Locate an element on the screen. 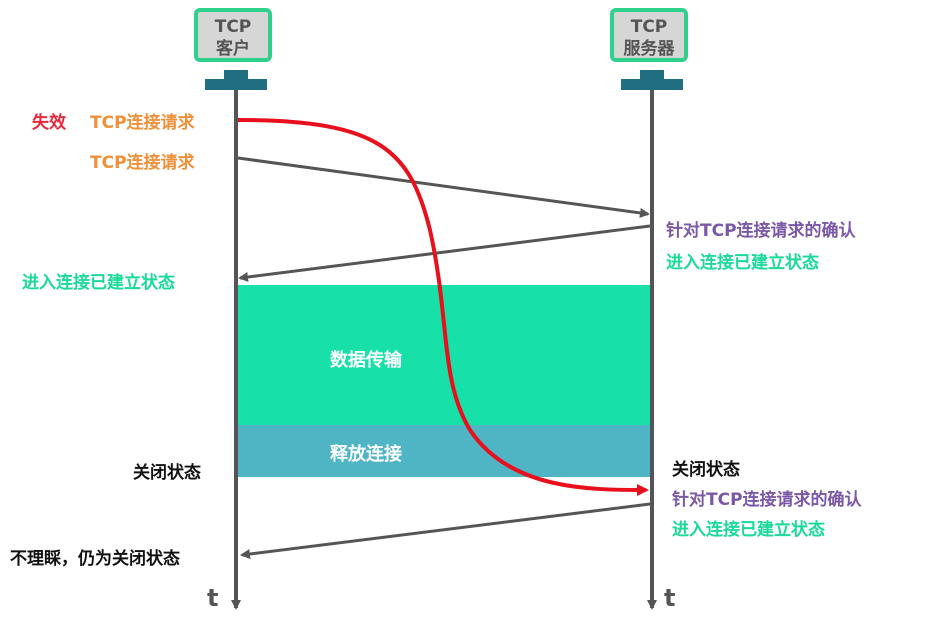 The image size is (935, 621). client-established-label: 进入连接已建立状态 is located at coordinates (98, 283).